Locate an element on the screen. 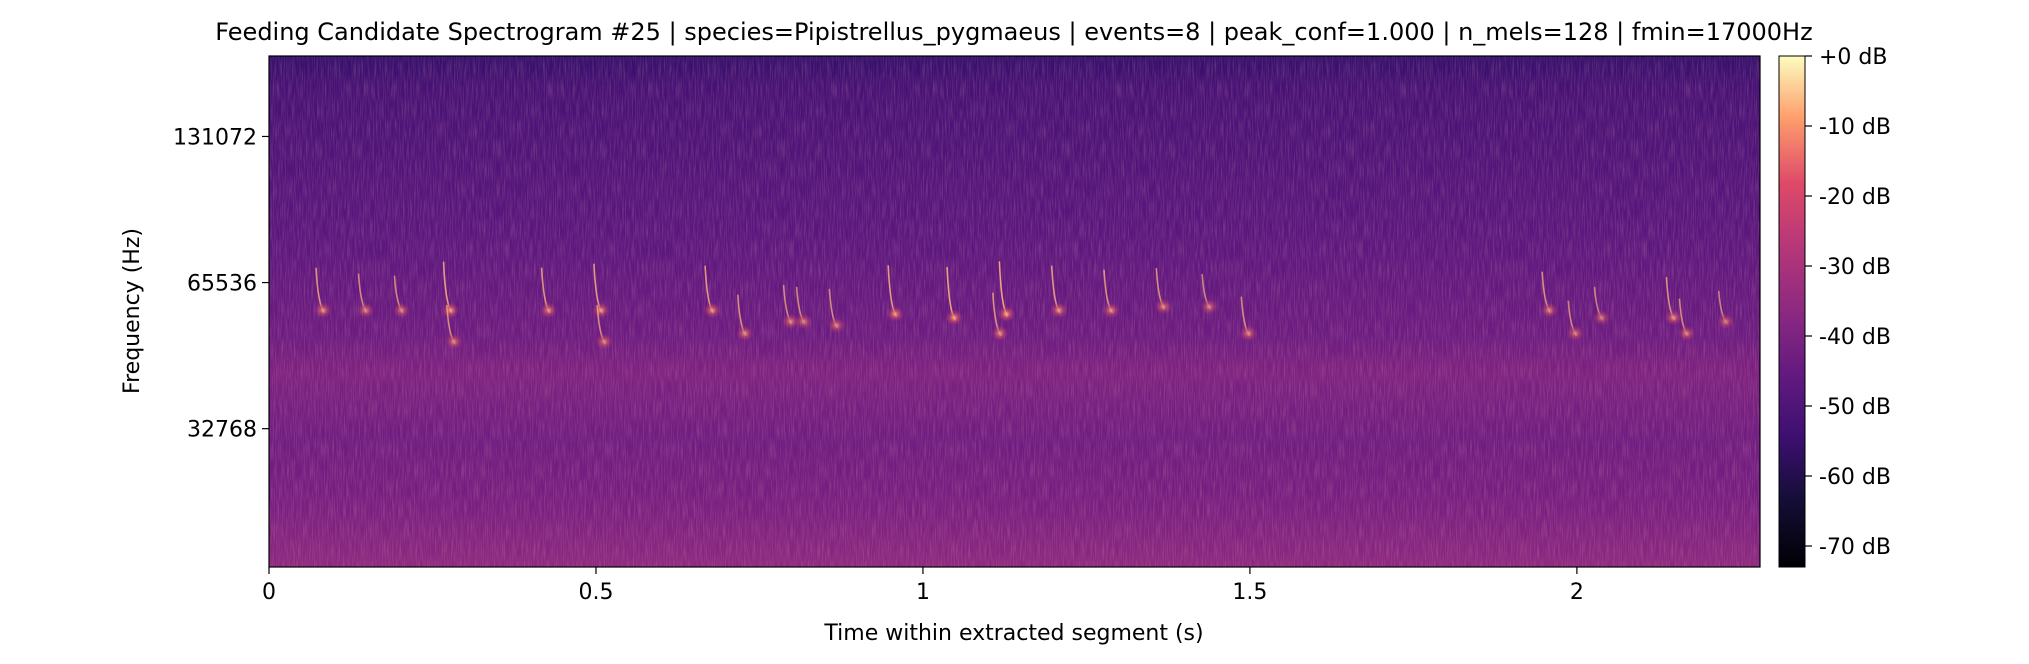  colorbar-tick-label: -20 dB is located at coordinates (1855, 197).